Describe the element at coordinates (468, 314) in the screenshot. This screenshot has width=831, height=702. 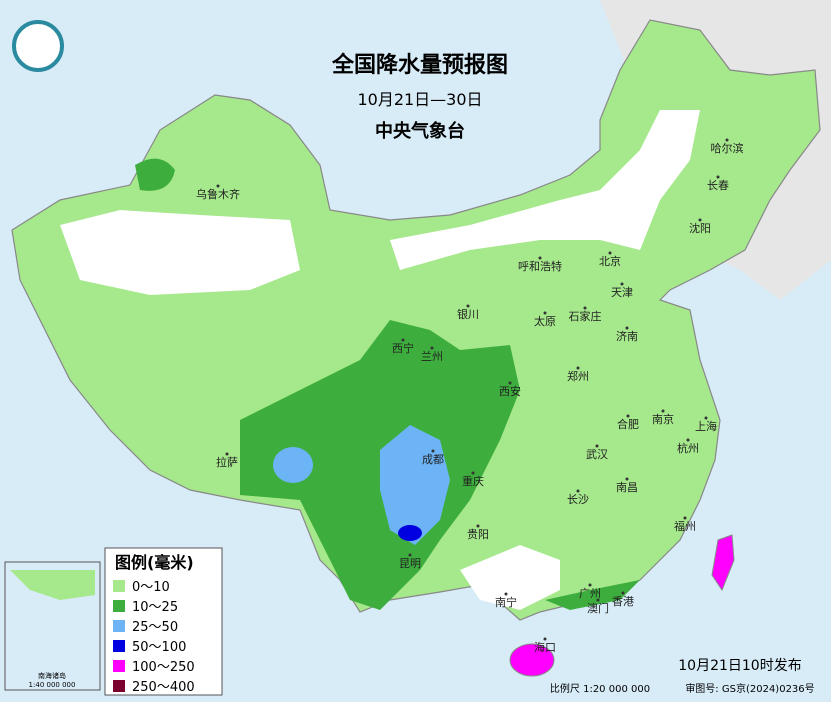
I see `city-label: 银川` at that location.